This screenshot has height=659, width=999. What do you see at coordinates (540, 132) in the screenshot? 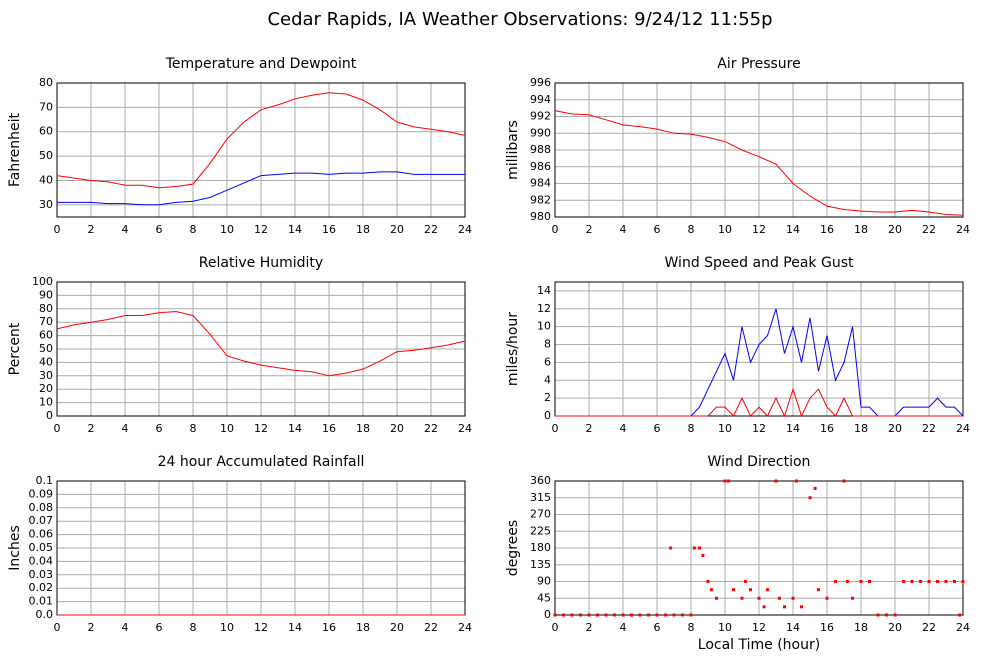
I see `y-tick-label: 990` at bounding box center [540, 132].